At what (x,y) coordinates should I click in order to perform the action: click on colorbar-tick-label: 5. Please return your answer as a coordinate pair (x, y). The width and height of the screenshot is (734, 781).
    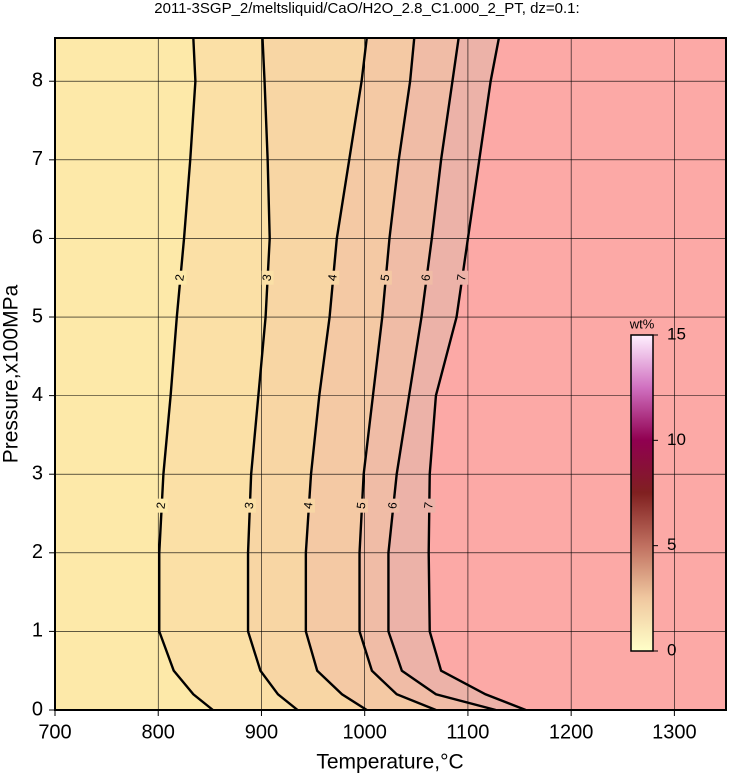
    Looking at the image, I should click on (671, 544).